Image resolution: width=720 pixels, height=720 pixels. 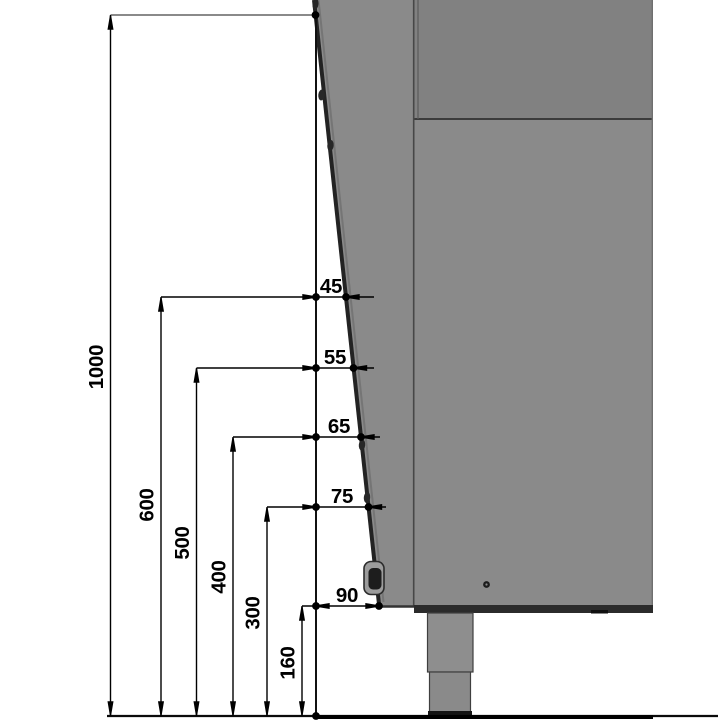 What do you see at coordinates (339, 426) in the screenshot?
I see `dim-label-65: 65` at bounding box center [339, 426].